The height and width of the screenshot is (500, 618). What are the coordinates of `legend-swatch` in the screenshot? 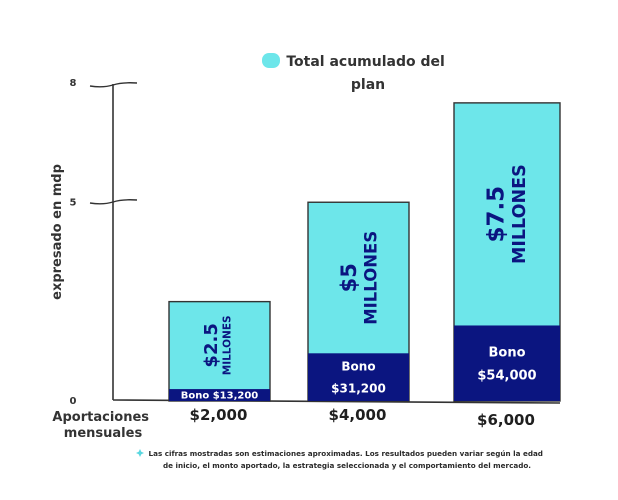 It's located at (271, 60).